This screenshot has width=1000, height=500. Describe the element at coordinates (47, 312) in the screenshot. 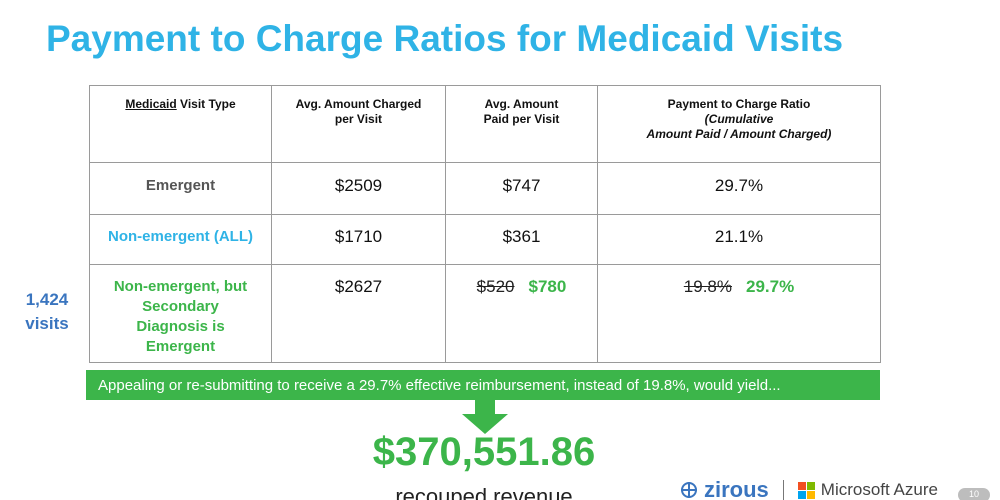

I see `visits-callout: 1,424 visits` at that location.